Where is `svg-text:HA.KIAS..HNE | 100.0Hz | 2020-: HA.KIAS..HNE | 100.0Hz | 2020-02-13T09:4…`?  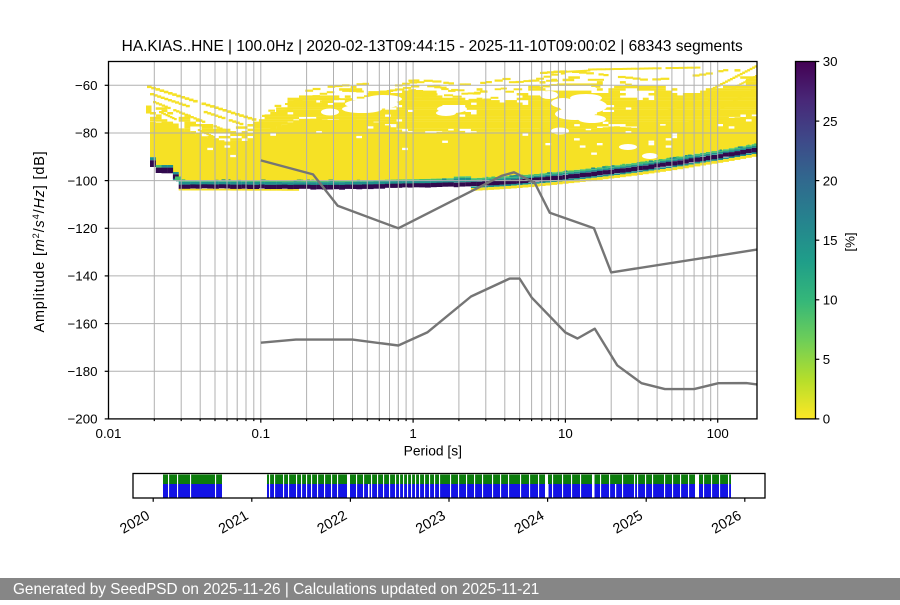
svg-text:HA.KIAS..HNE | 100.0Hz | 2020-: HA.KIAS..HNE | 100.0Hz | 2020-02-13T09:4… is located at coordinates (432, 46).